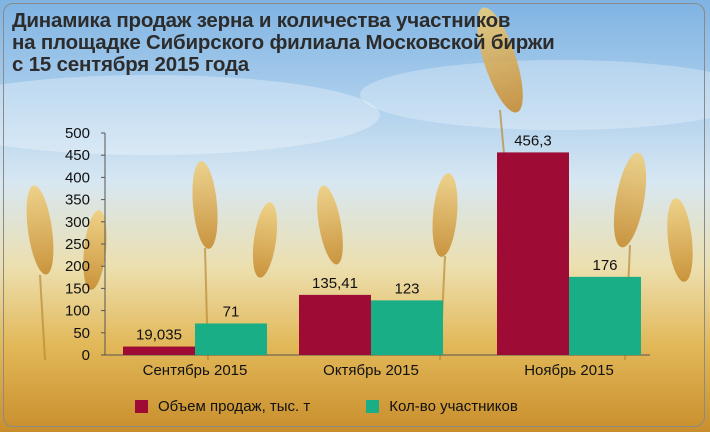 Image resolution: width=710 pixels, height=432 pixels. What do you see at coordinates (406, 288) in the screenshot?
I see `participants-data-label: 123` at bounding box center [406, 288].